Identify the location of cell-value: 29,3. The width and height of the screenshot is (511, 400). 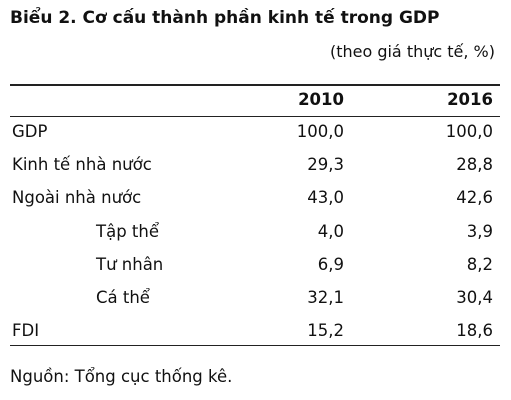
(325, 165).